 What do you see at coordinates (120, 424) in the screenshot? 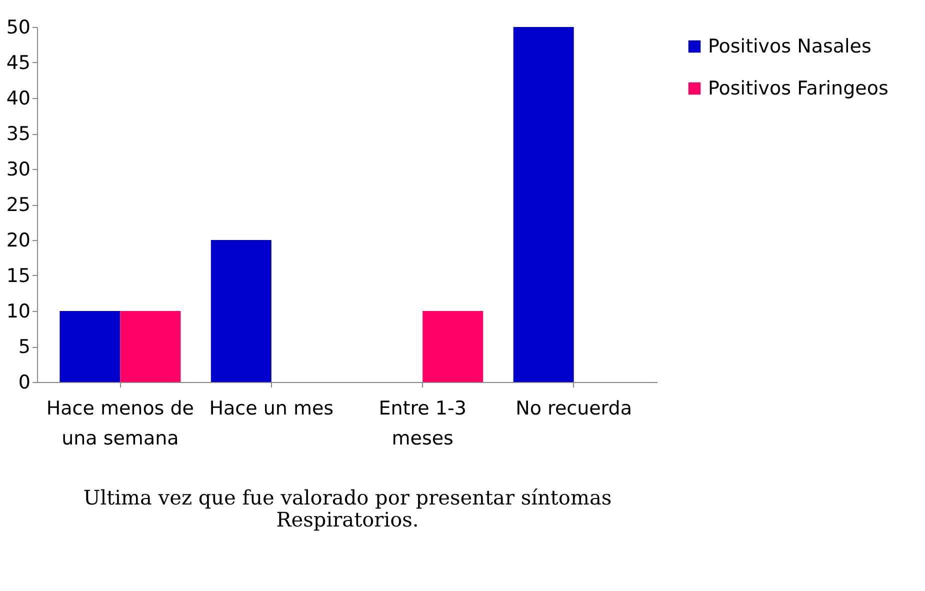
I see `x-tick-label: Hace menos de una semana` at bounding box center [120, 424].